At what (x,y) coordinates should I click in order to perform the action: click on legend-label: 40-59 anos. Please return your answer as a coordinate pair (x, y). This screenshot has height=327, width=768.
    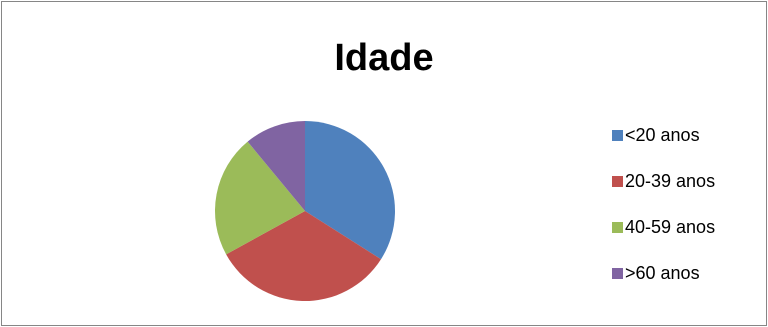
    Looking at the image, I should click on (670, 227).